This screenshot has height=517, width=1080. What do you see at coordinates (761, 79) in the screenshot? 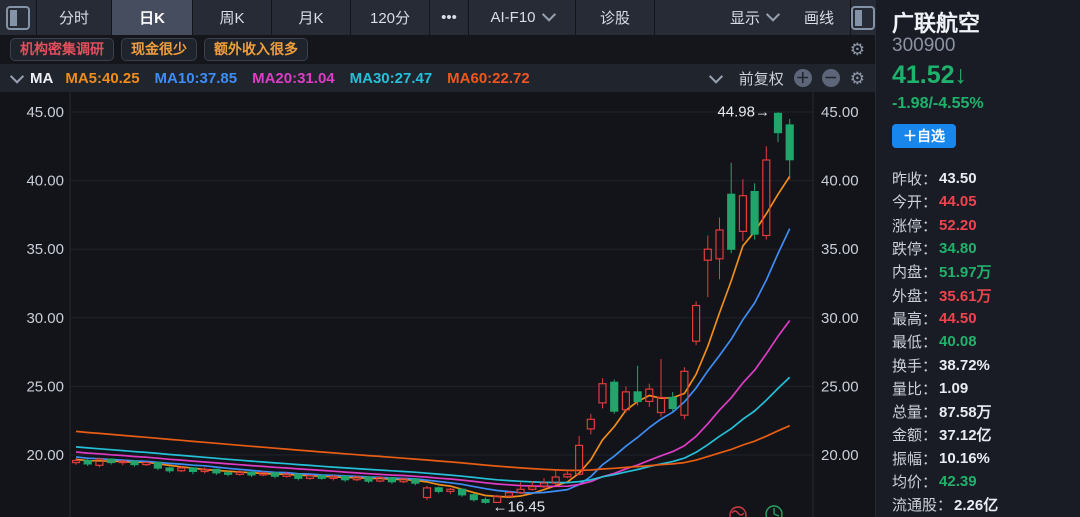
I see `adjust-mode-label: 前复权` at bounding box center [761, 79].